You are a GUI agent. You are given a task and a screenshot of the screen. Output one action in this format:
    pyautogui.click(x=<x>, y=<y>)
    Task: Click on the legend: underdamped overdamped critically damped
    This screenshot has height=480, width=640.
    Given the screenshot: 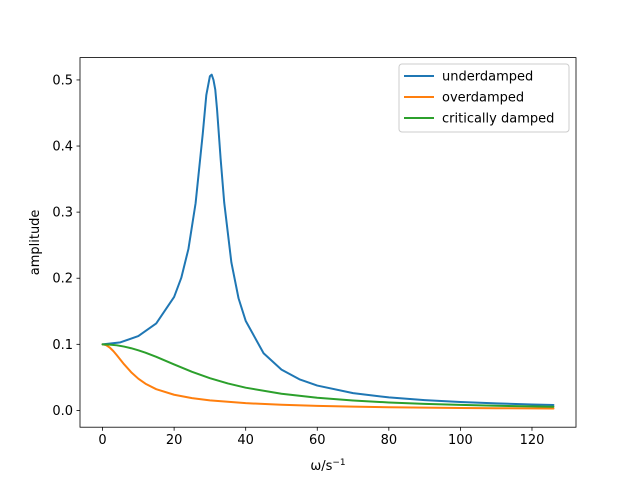 What is the action you would take?
    pyautogui.click(x=484, y=98)
    